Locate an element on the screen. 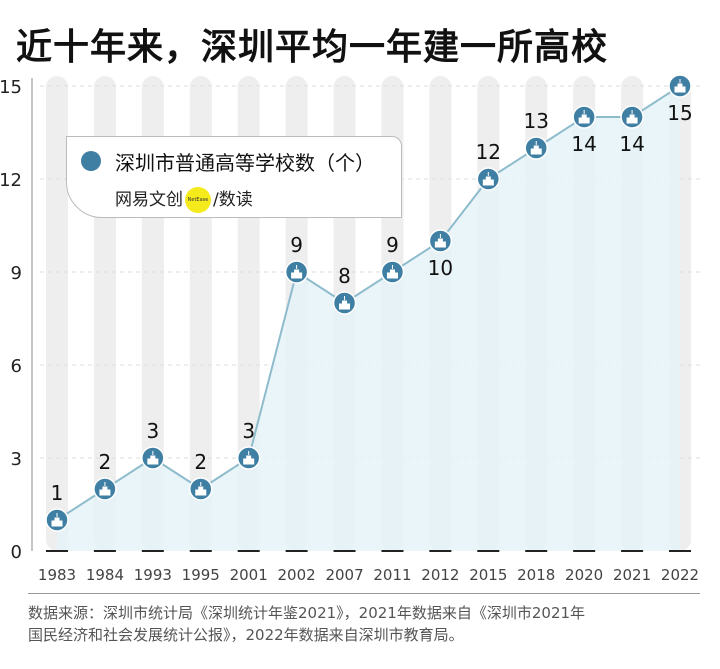 The height and width of the screenshot is (669, 720). brand-left: 网易文创 is located at coordinates (149, 200).